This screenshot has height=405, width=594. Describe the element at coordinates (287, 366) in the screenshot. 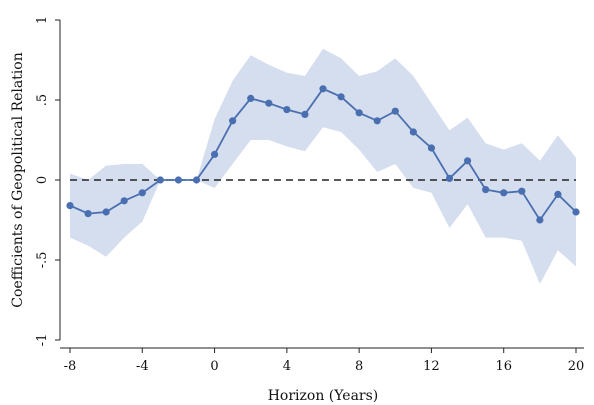

I see `x-tick-label: 4` at that location.